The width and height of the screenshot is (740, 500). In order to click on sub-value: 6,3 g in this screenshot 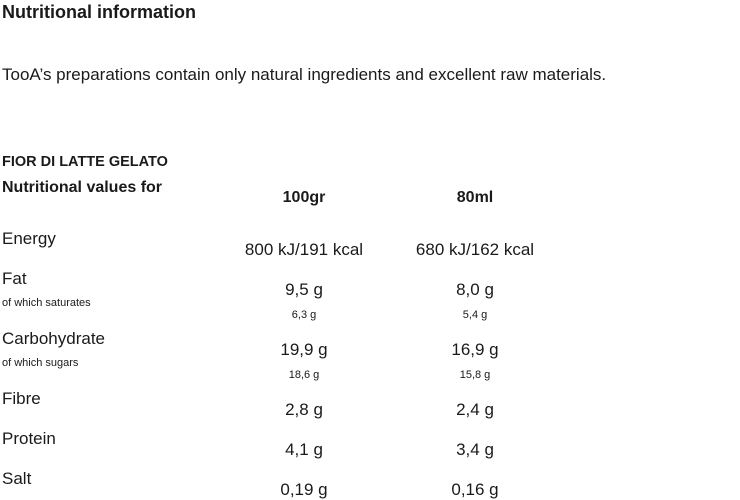, I will do `click(304, 315)`.